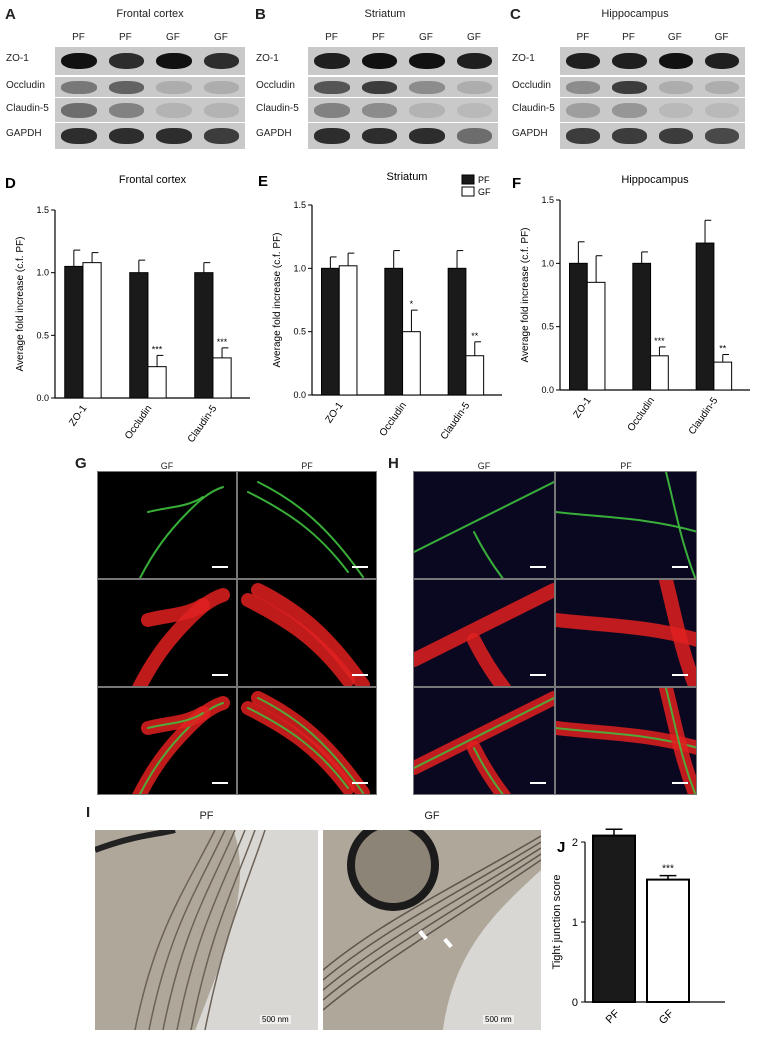 This screenshot has width=775, height=1050. Describe the element at coordinates (385, 14) in the screenshot. I see `blot-title: Striatum` at that location.